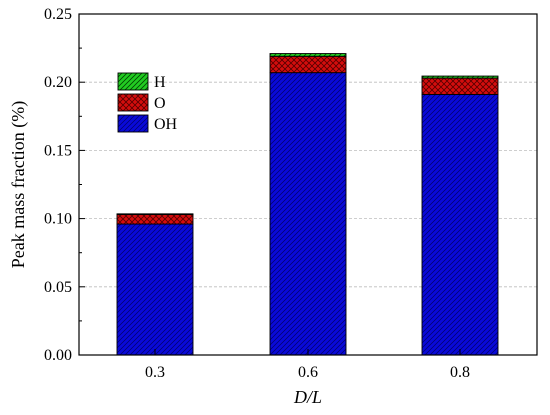  Describe the element at coordinates (58, 219) in the screenshot. I see `y-tick-label: 0.10` at that location.